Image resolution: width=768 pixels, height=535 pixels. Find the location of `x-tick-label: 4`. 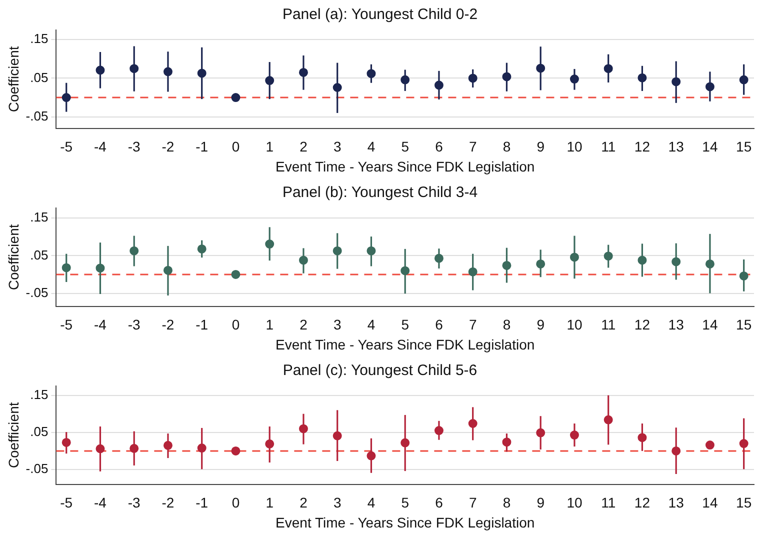

x-tick-label: 4 is located at coordinates (371, 502).